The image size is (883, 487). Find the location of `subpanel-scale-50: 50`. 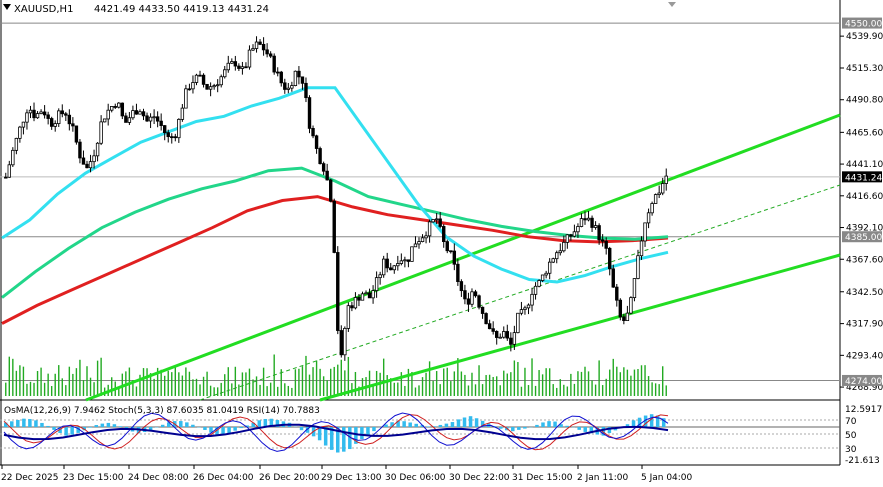

subpanel-scale-50: 50 is located at coordinates (851, 436).